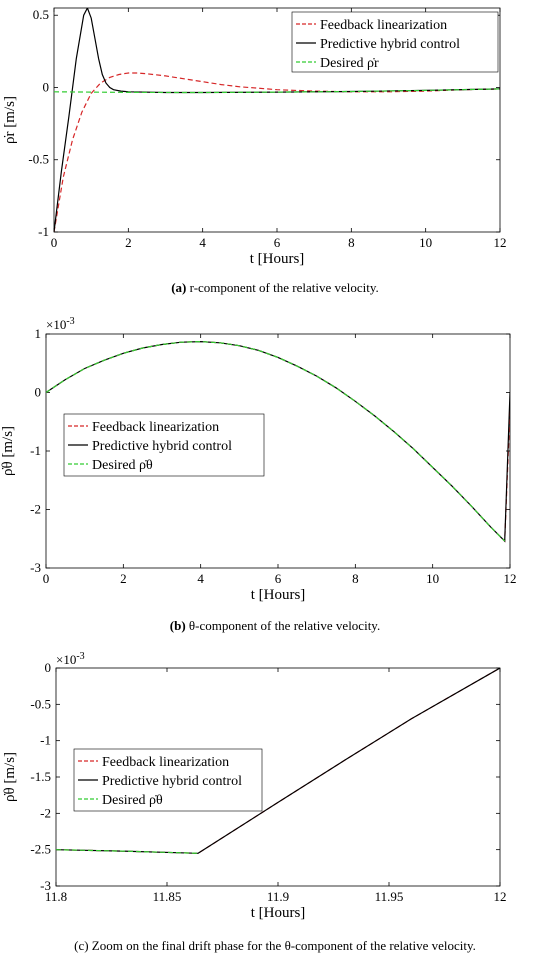 This screenshot has height=962, width=550. I want to click on series-line-feedback-linearization, so click(277, 152).